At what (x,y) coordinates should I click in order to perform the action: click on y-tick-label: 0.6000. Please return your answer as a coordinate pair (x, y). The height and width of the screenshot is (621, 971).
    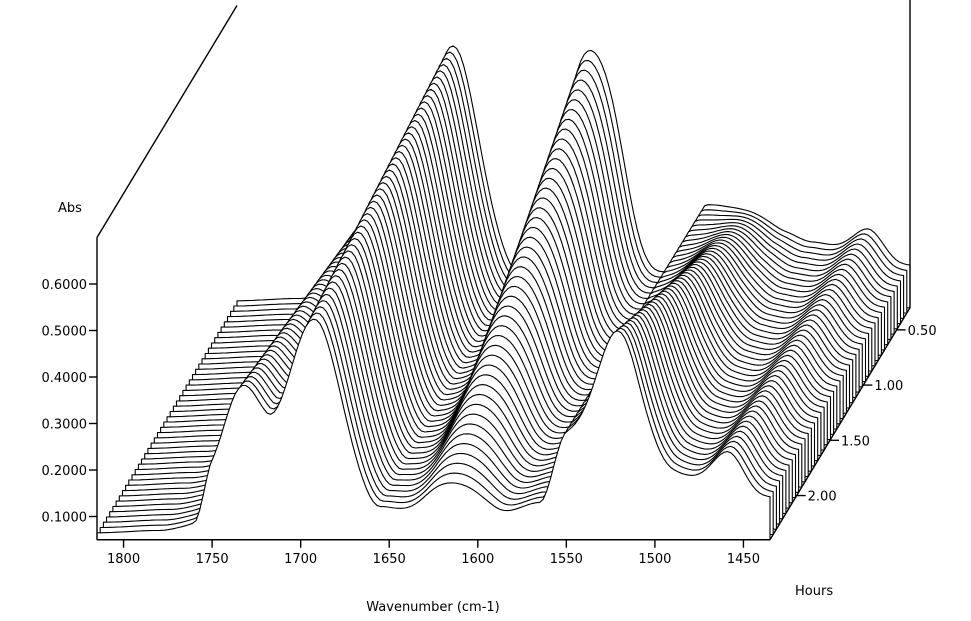
    Looking at the image, I should click on (65, 285).